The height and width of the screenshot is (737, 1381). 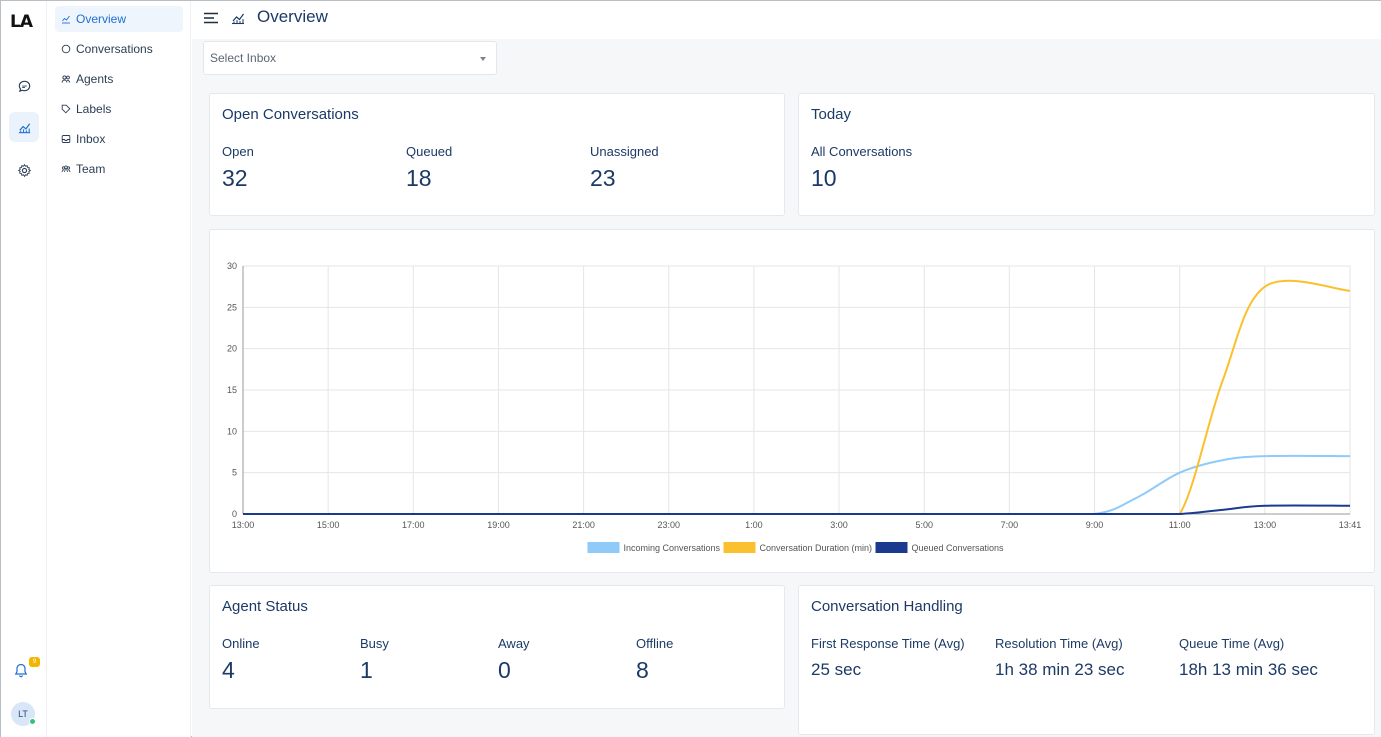 I want to click on x-tick-label: 19:00, so click(x=498, y=525).